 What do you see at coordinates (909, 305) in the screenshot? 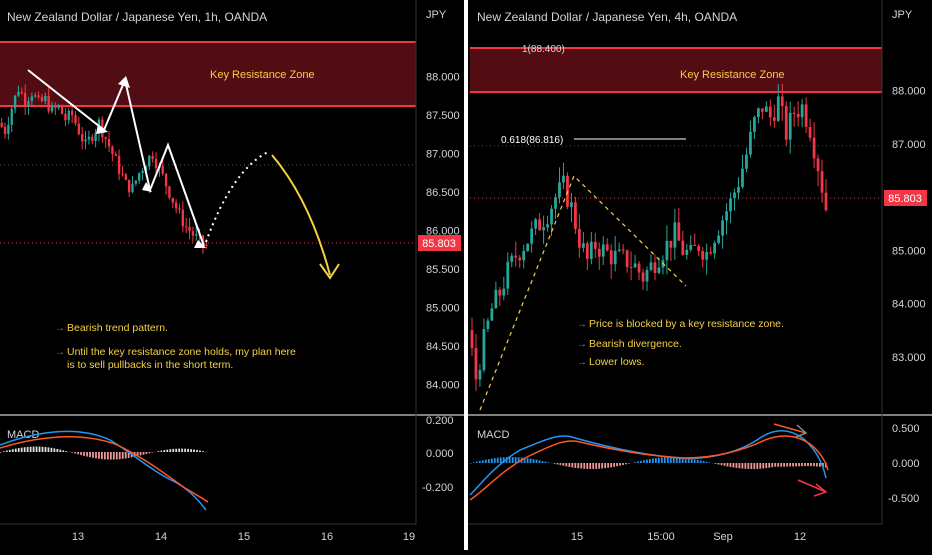
I see `price-tick: 84.000` at bounding box center [909, 305].